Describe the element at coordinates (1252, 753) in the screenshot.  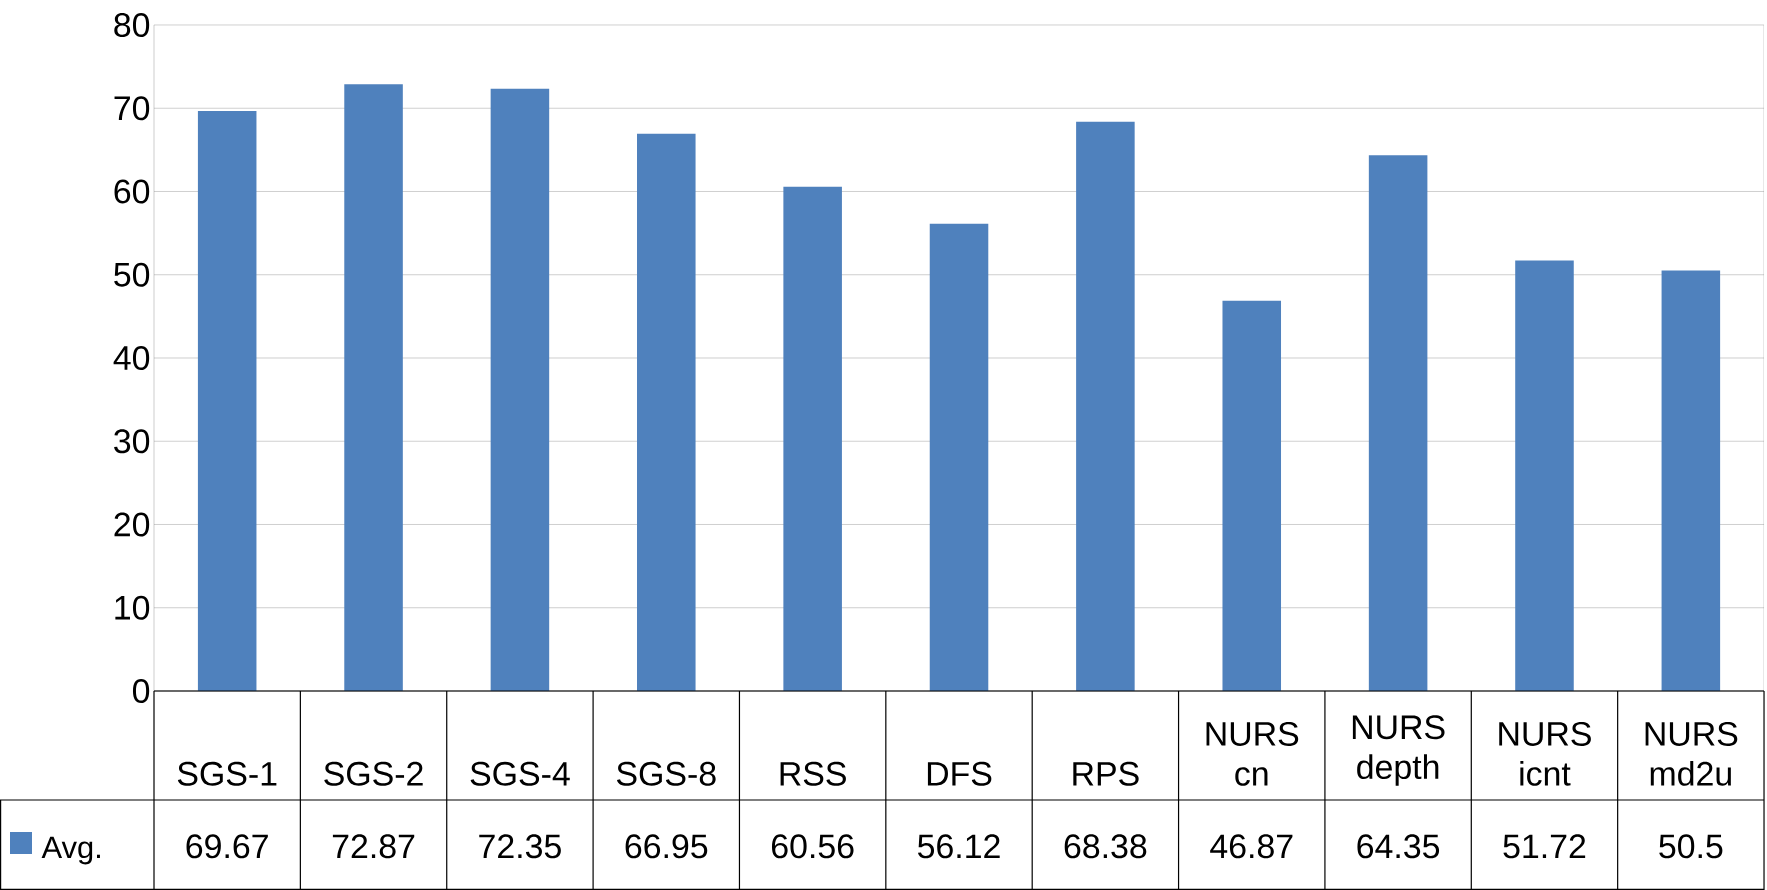
I see `x-tick-label: NURS cn` at that location.